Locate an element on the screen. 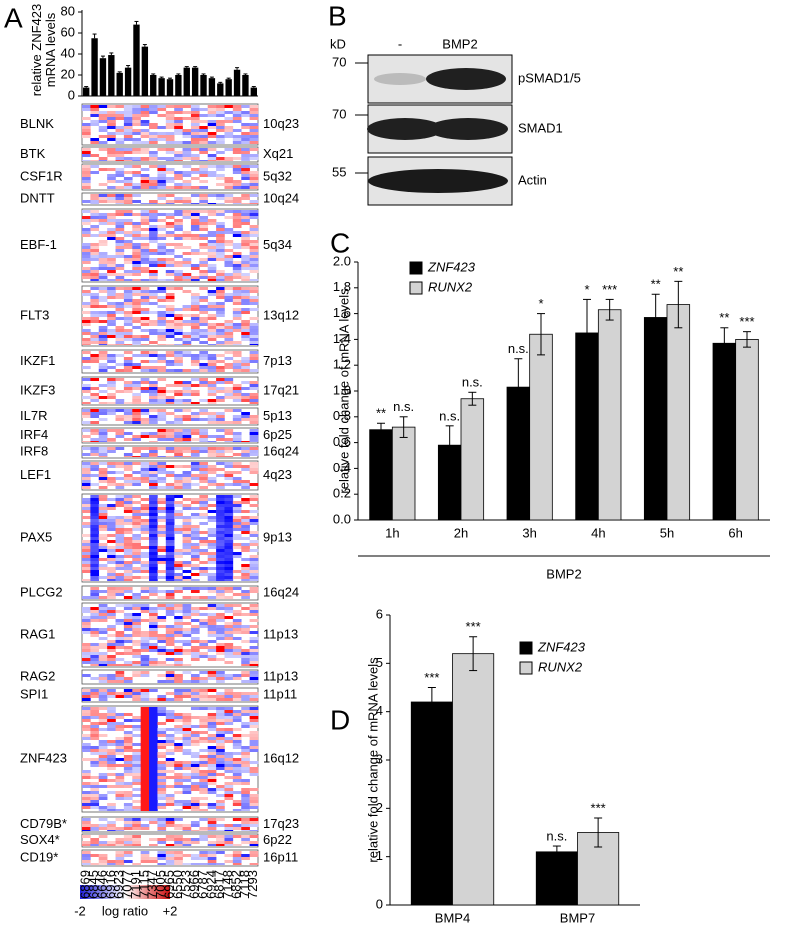  locus-label: 16q24 is located at coordinates (281, 591).